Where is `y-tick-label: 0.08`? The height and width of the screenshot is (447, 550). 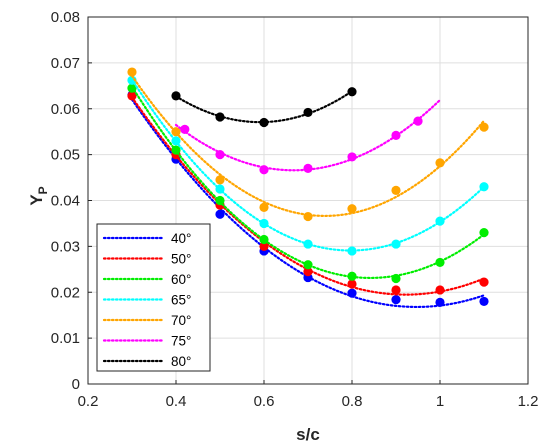 y-tick-label: 0.08 is located at coordinates (65, 17).